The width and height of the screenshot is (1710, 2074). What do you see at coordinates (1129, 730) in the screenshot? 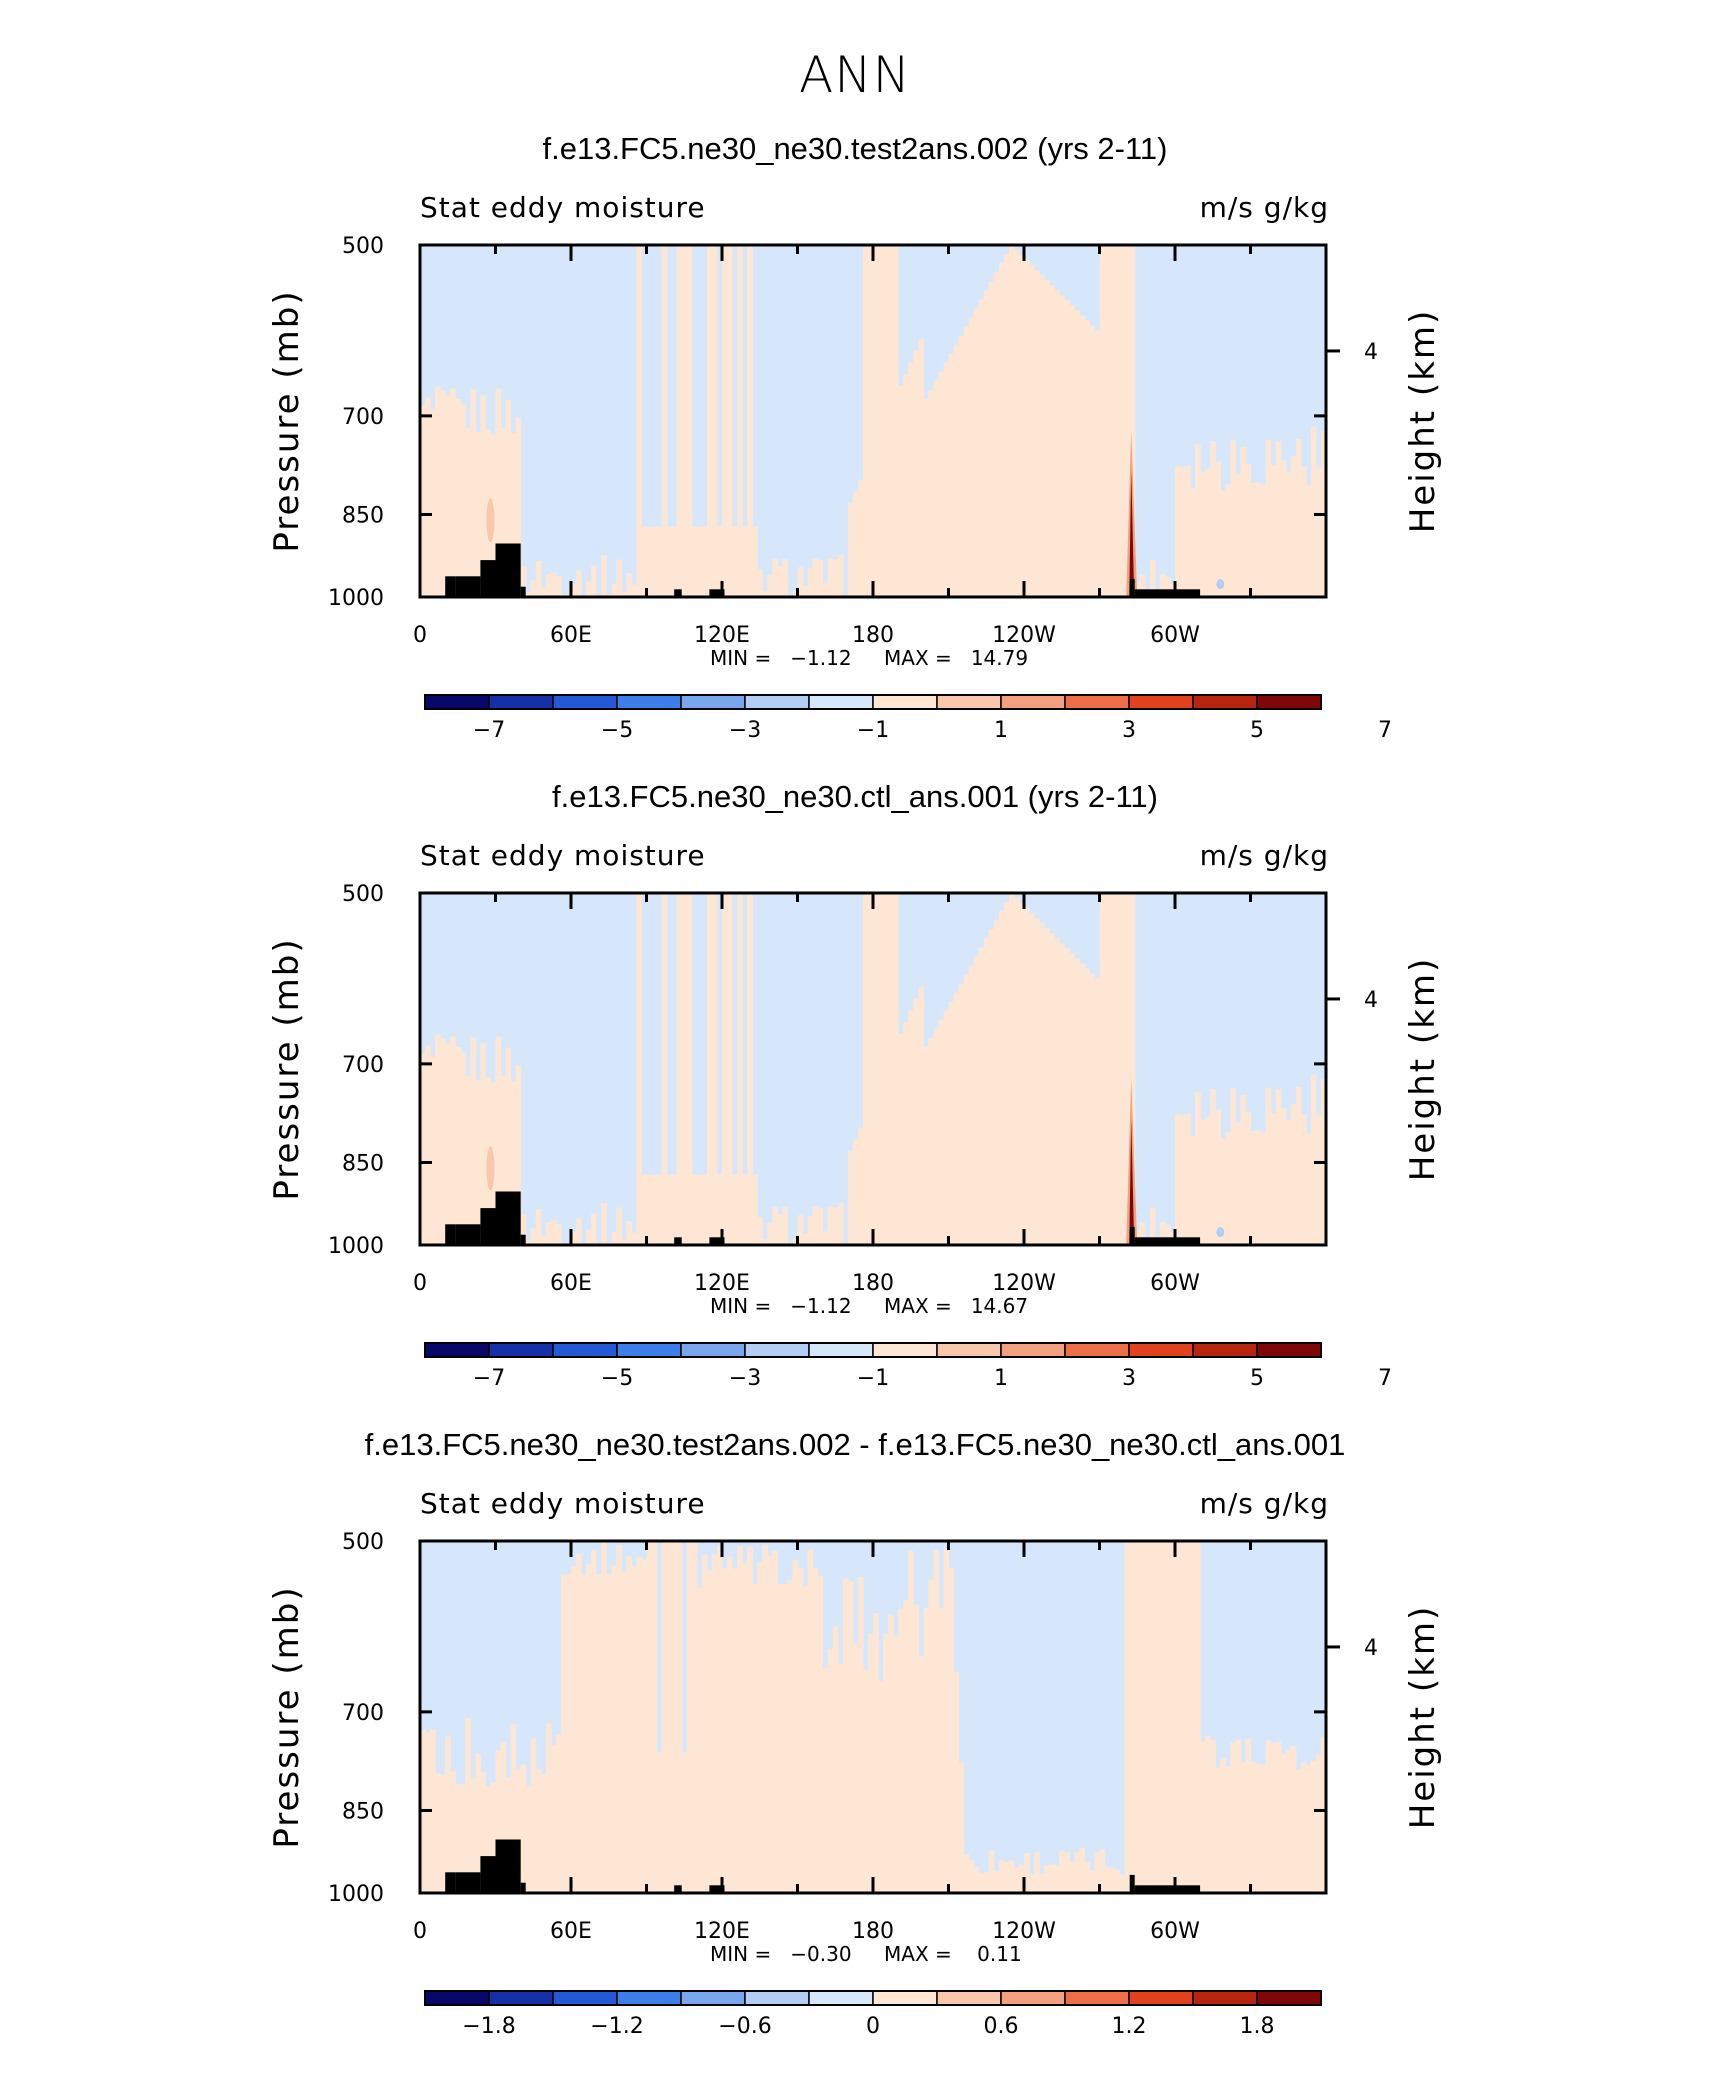
I see `colorbar-label: 3` at bounding box center [1129, 730].